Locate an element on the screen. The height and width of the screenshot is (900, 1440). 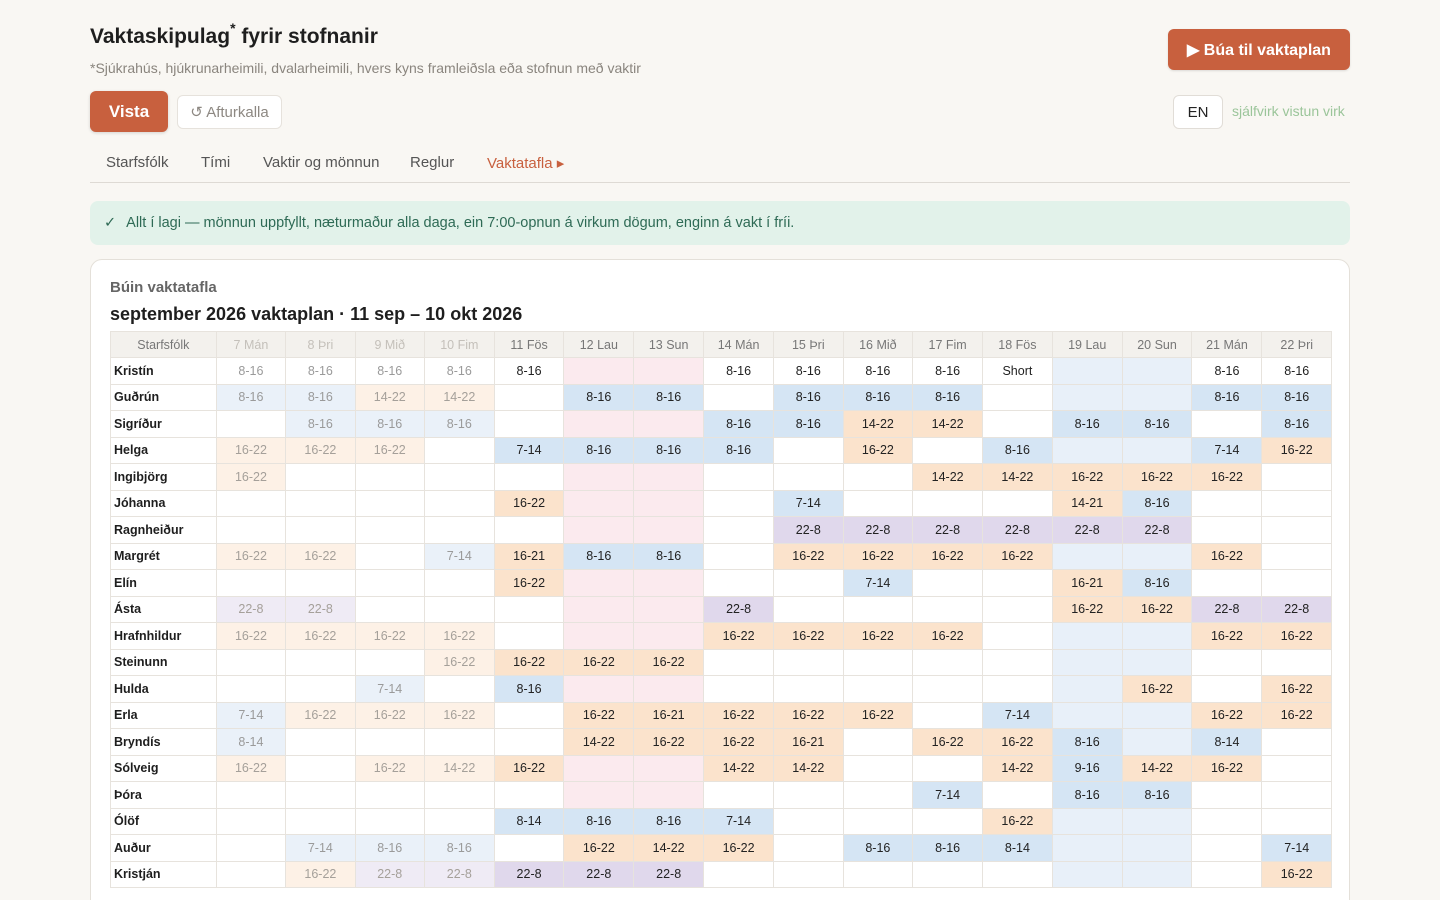
shift-cell: 8-14 is located at coordinates (529, 821).